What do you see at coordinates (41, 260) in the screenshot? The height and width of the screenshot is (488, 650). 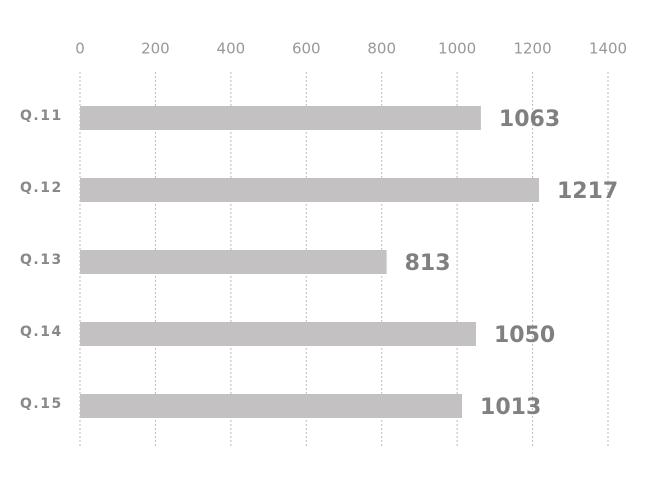 I see `y-tick-label: Q.13` at bounding box center [41, 260].